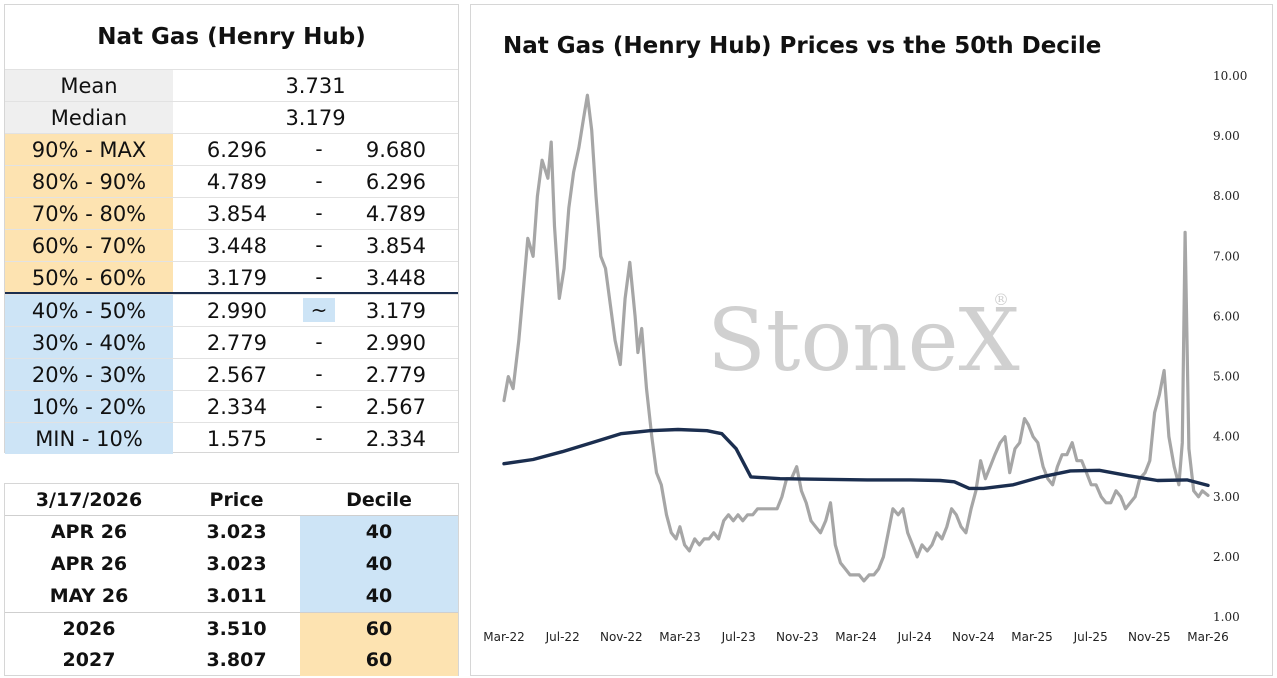  I want to click on decile-high: 3.448, so click(395, 278).